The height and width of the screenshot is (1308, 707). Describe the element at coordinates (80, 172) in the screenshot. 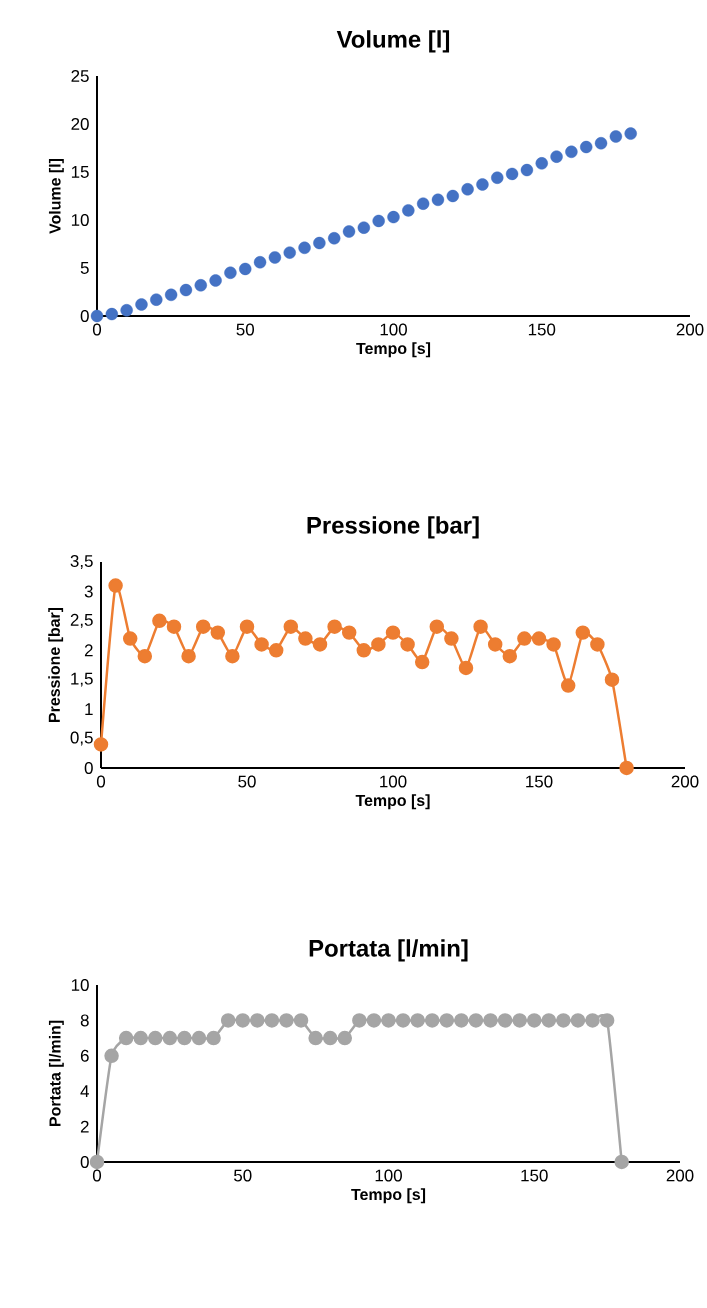

I see `y-tick-label: 15` at that location.